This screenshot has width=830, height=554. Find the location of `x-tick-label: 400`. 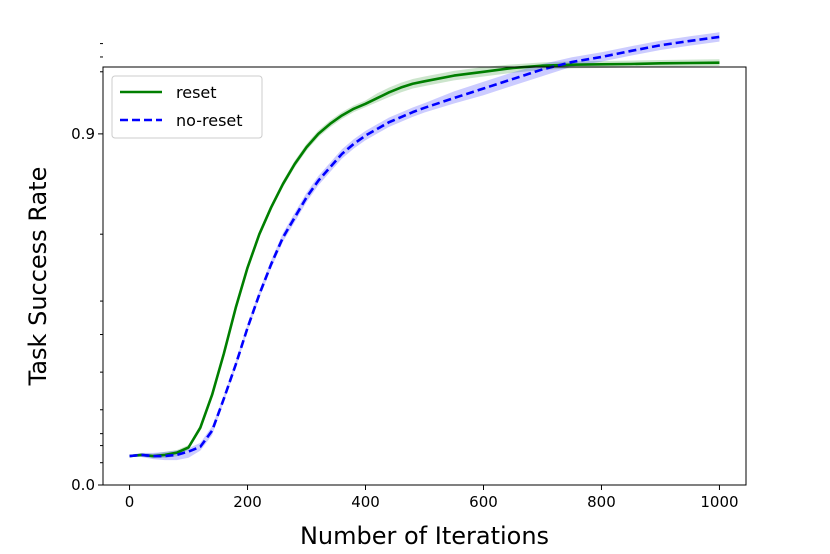

x-tick-label: 400 is located at coordinates (365, 502).